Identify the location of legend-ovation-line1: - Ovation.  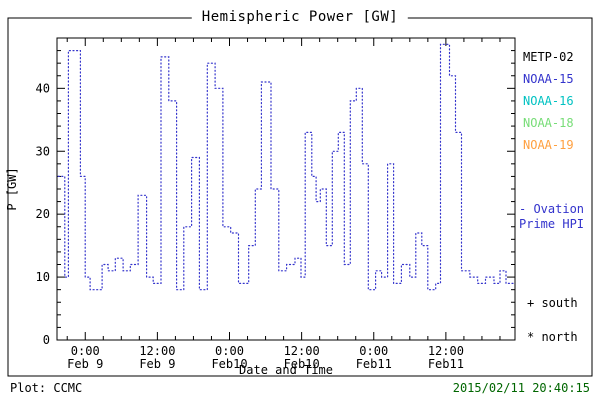
(552, 209).